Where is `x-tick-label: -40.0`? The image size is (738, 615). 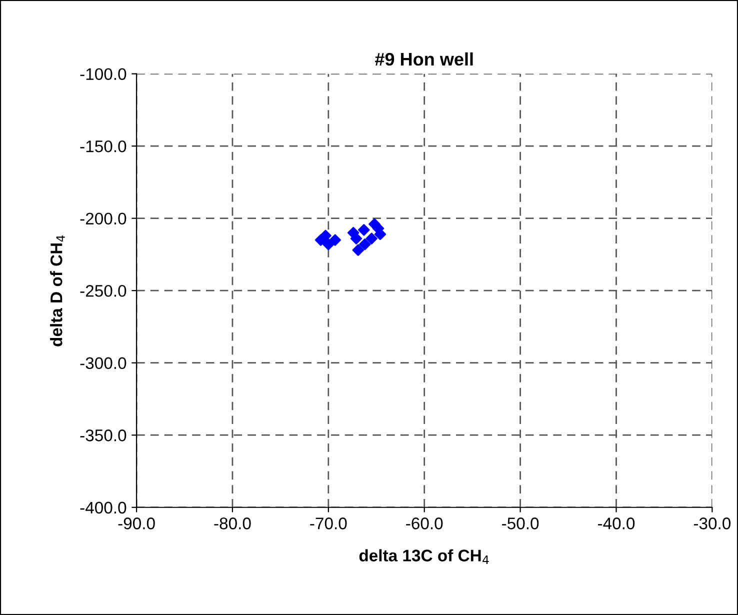 x-tick-label: -40.0 is located at coordinates (616, 524).